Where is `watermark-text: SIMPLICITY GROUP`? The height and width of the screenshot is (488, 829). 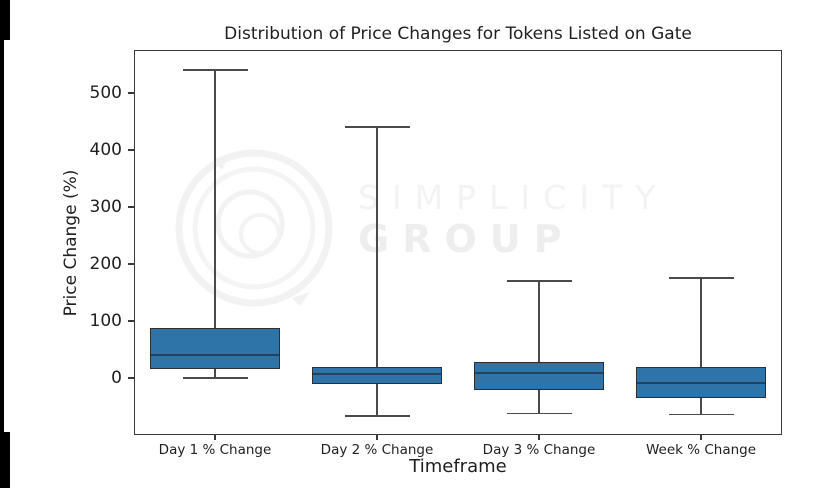 watermark-text: SIMPLICITY GROUP is located at coordinates (513, 219).